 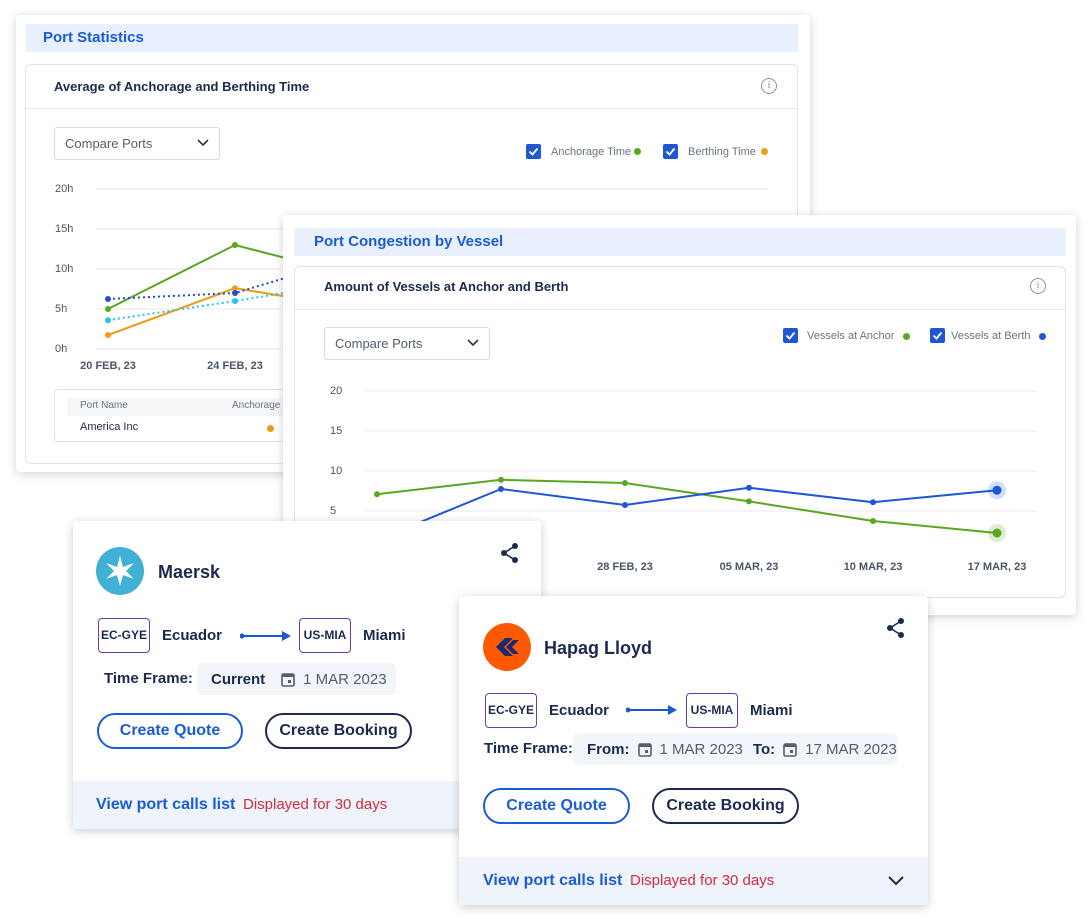 What do you see at coordinates (991, 336) in the screenshot?
I see `legend-label: Vessels at Berth` at bounding box center [991, 336].